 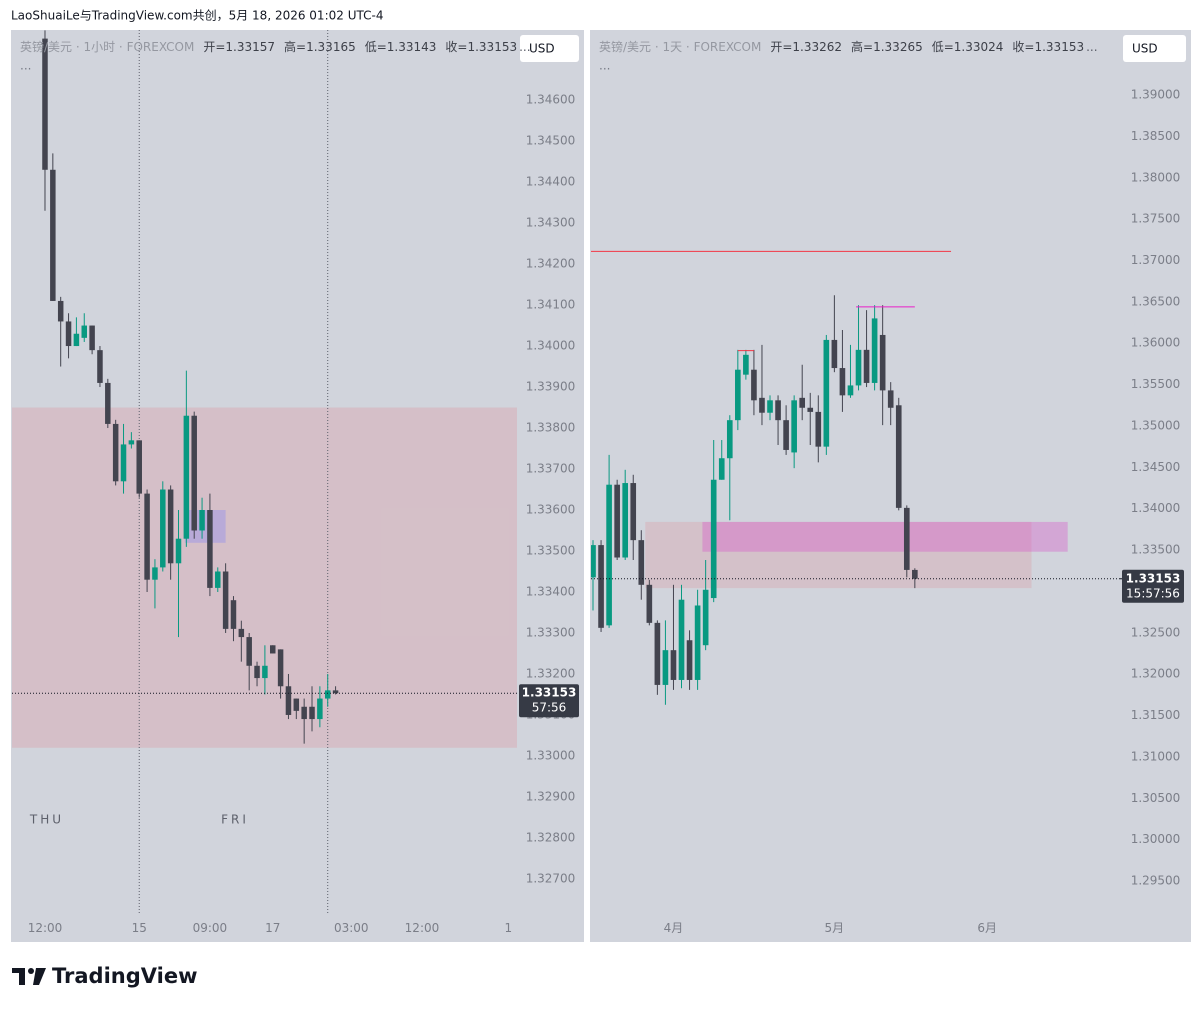 I want to click on y-tick-label: 1.37500, so click(x=1156, y=219).